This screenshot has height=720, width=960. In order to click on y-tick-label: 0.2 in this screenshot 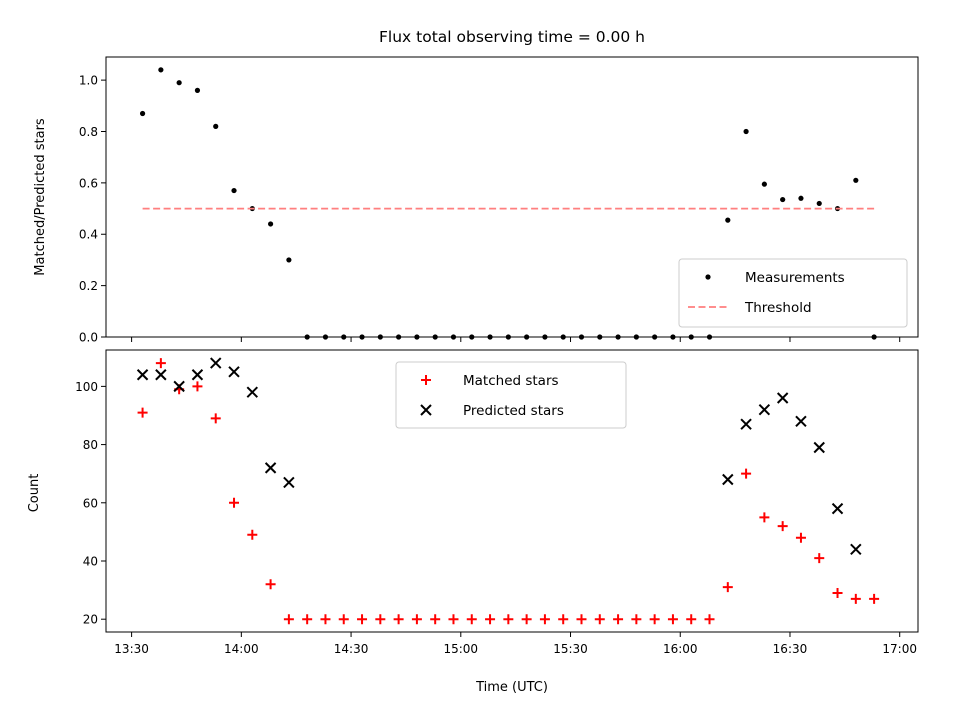, I will do `click(88, 286)`.